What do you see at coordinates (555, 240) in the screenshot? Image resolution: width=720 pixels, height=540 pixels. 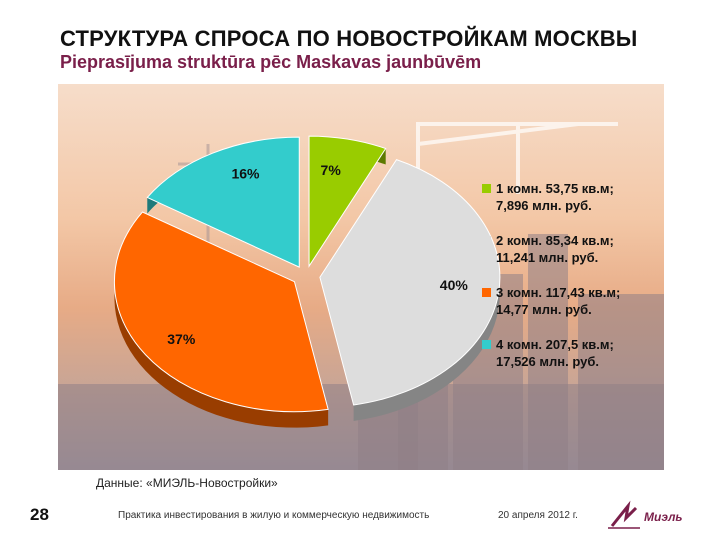 I see `legend-label: 2 комн. 85,34 кв.м;` at bounding box center [555, 240].